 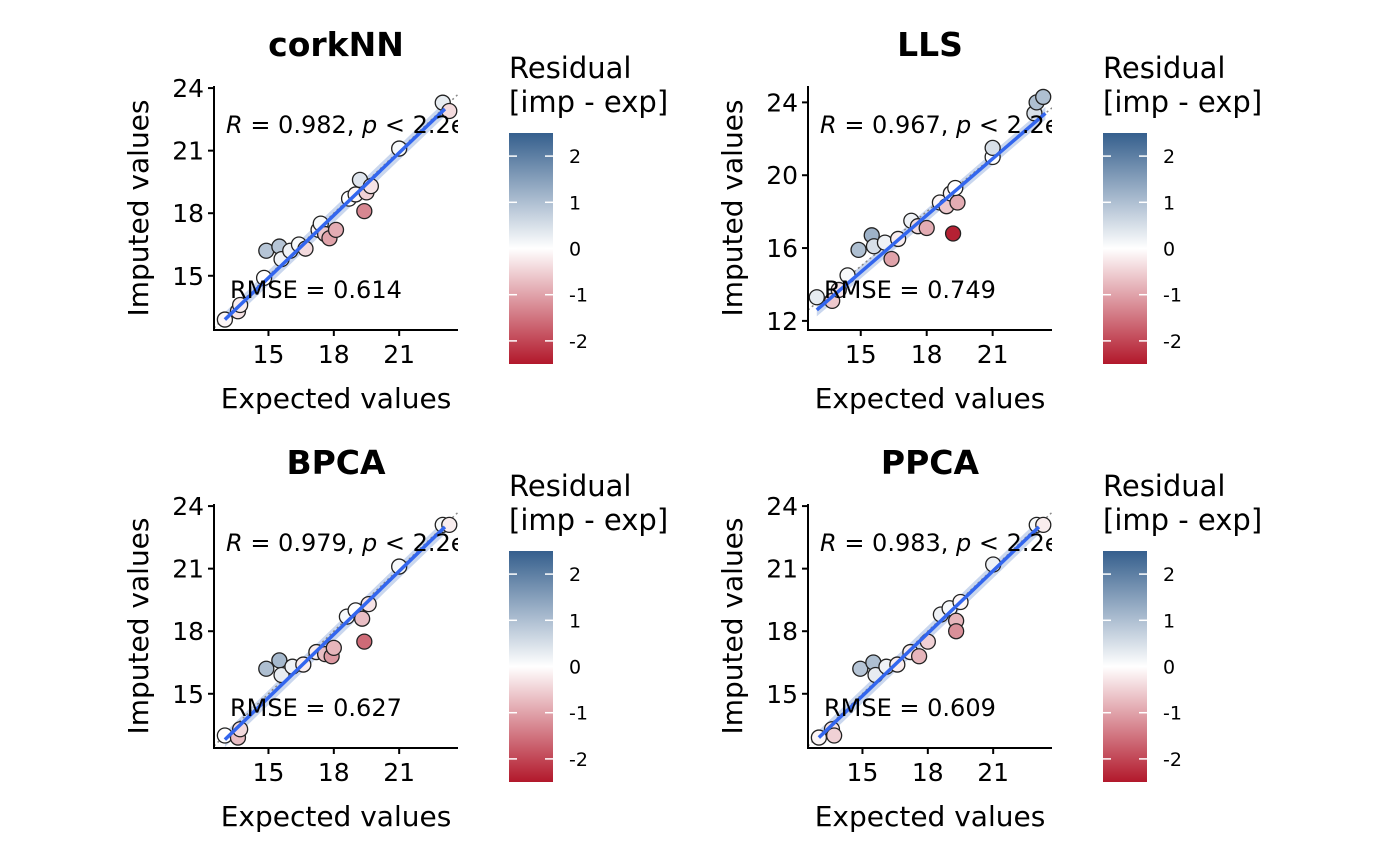 What do you see at coordinates (302, 125) in the screenshot?
I see `r-value: = 0.982,` at bounding box center [302, 125].